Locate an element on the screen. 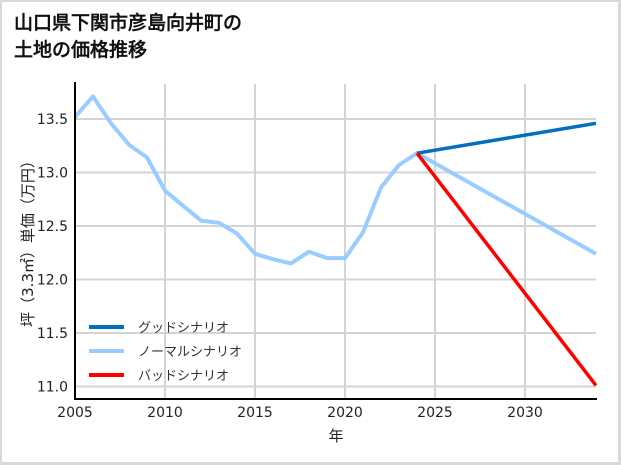 The image size is (621, 465). legend-label: バッドシナリオ is located at coordinates (183, 376).